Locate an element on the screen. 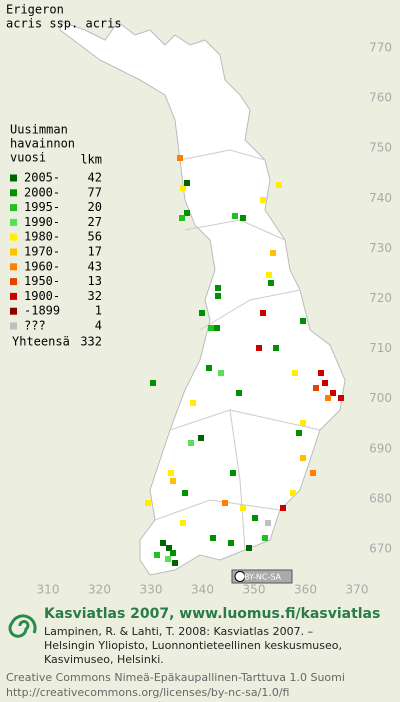 This screenshot has height=702, width=400. legend-count: 4 is located at coordinates (98, 326).